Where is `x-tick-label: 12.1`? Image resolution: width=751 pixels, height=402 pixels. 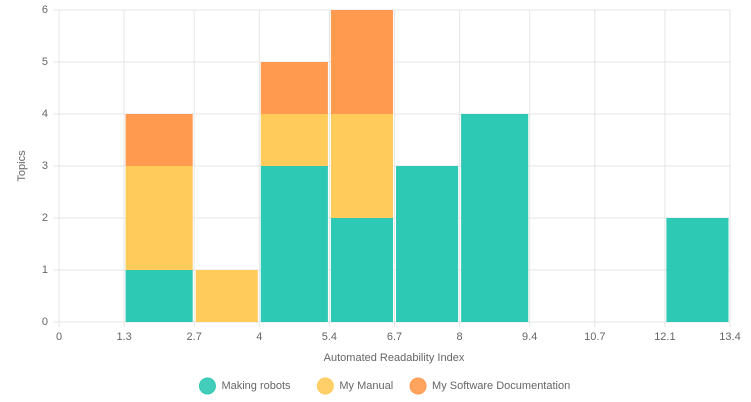
x-tick-label: 12.1 is located at coordinates (664, 337).